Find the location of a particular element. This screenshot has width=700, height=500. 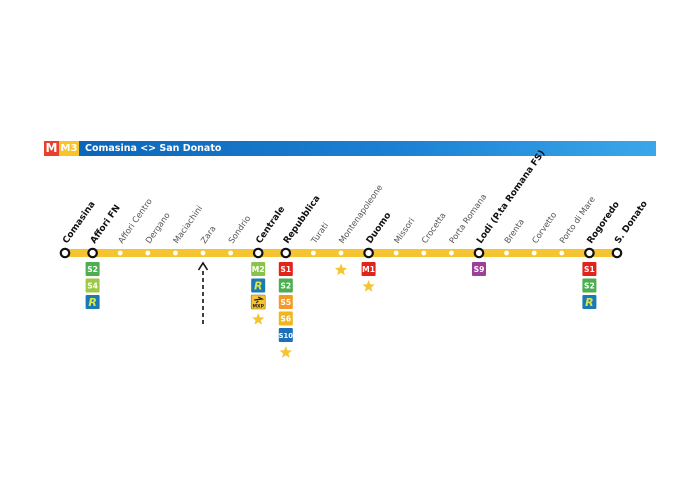

station-label: Corvetto is located at coordinates (544, 227).